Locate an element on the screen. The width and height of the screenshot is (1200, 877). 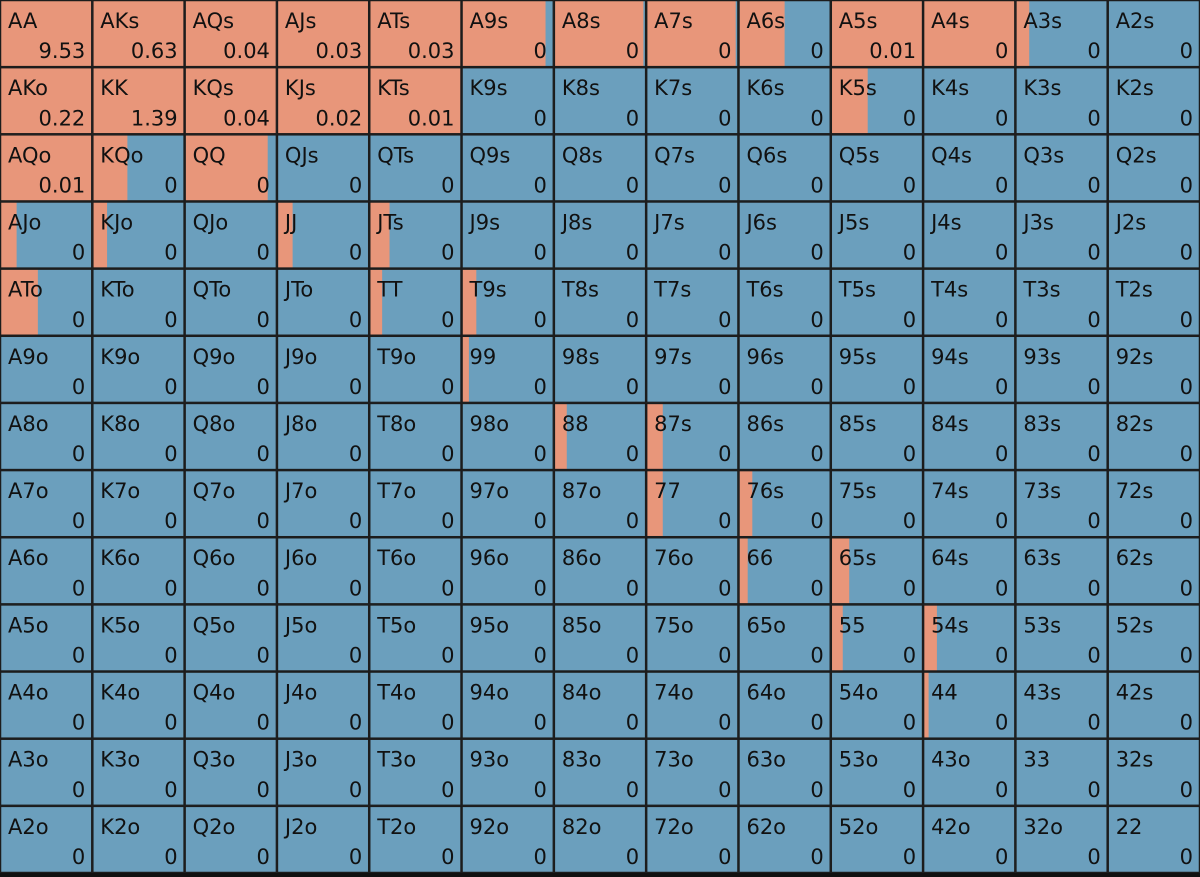
hand-label: J5o is located at coordinates (300, 625).